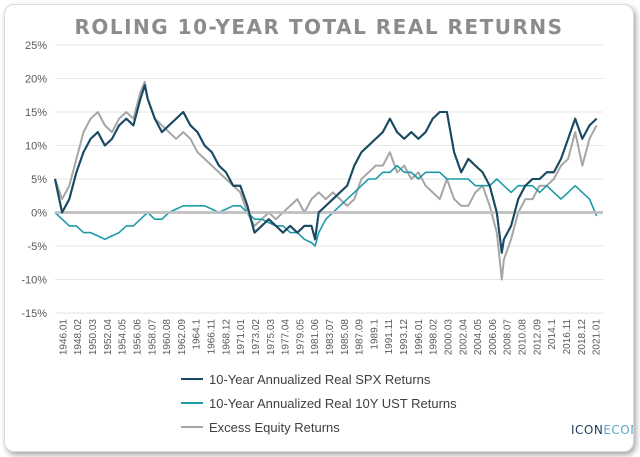 The image size is (640, 457). What do you see at coordinates (271, 337) in the screenshot?
I see `x-tick-label: 1975.03` at bounding box center [271, 337].